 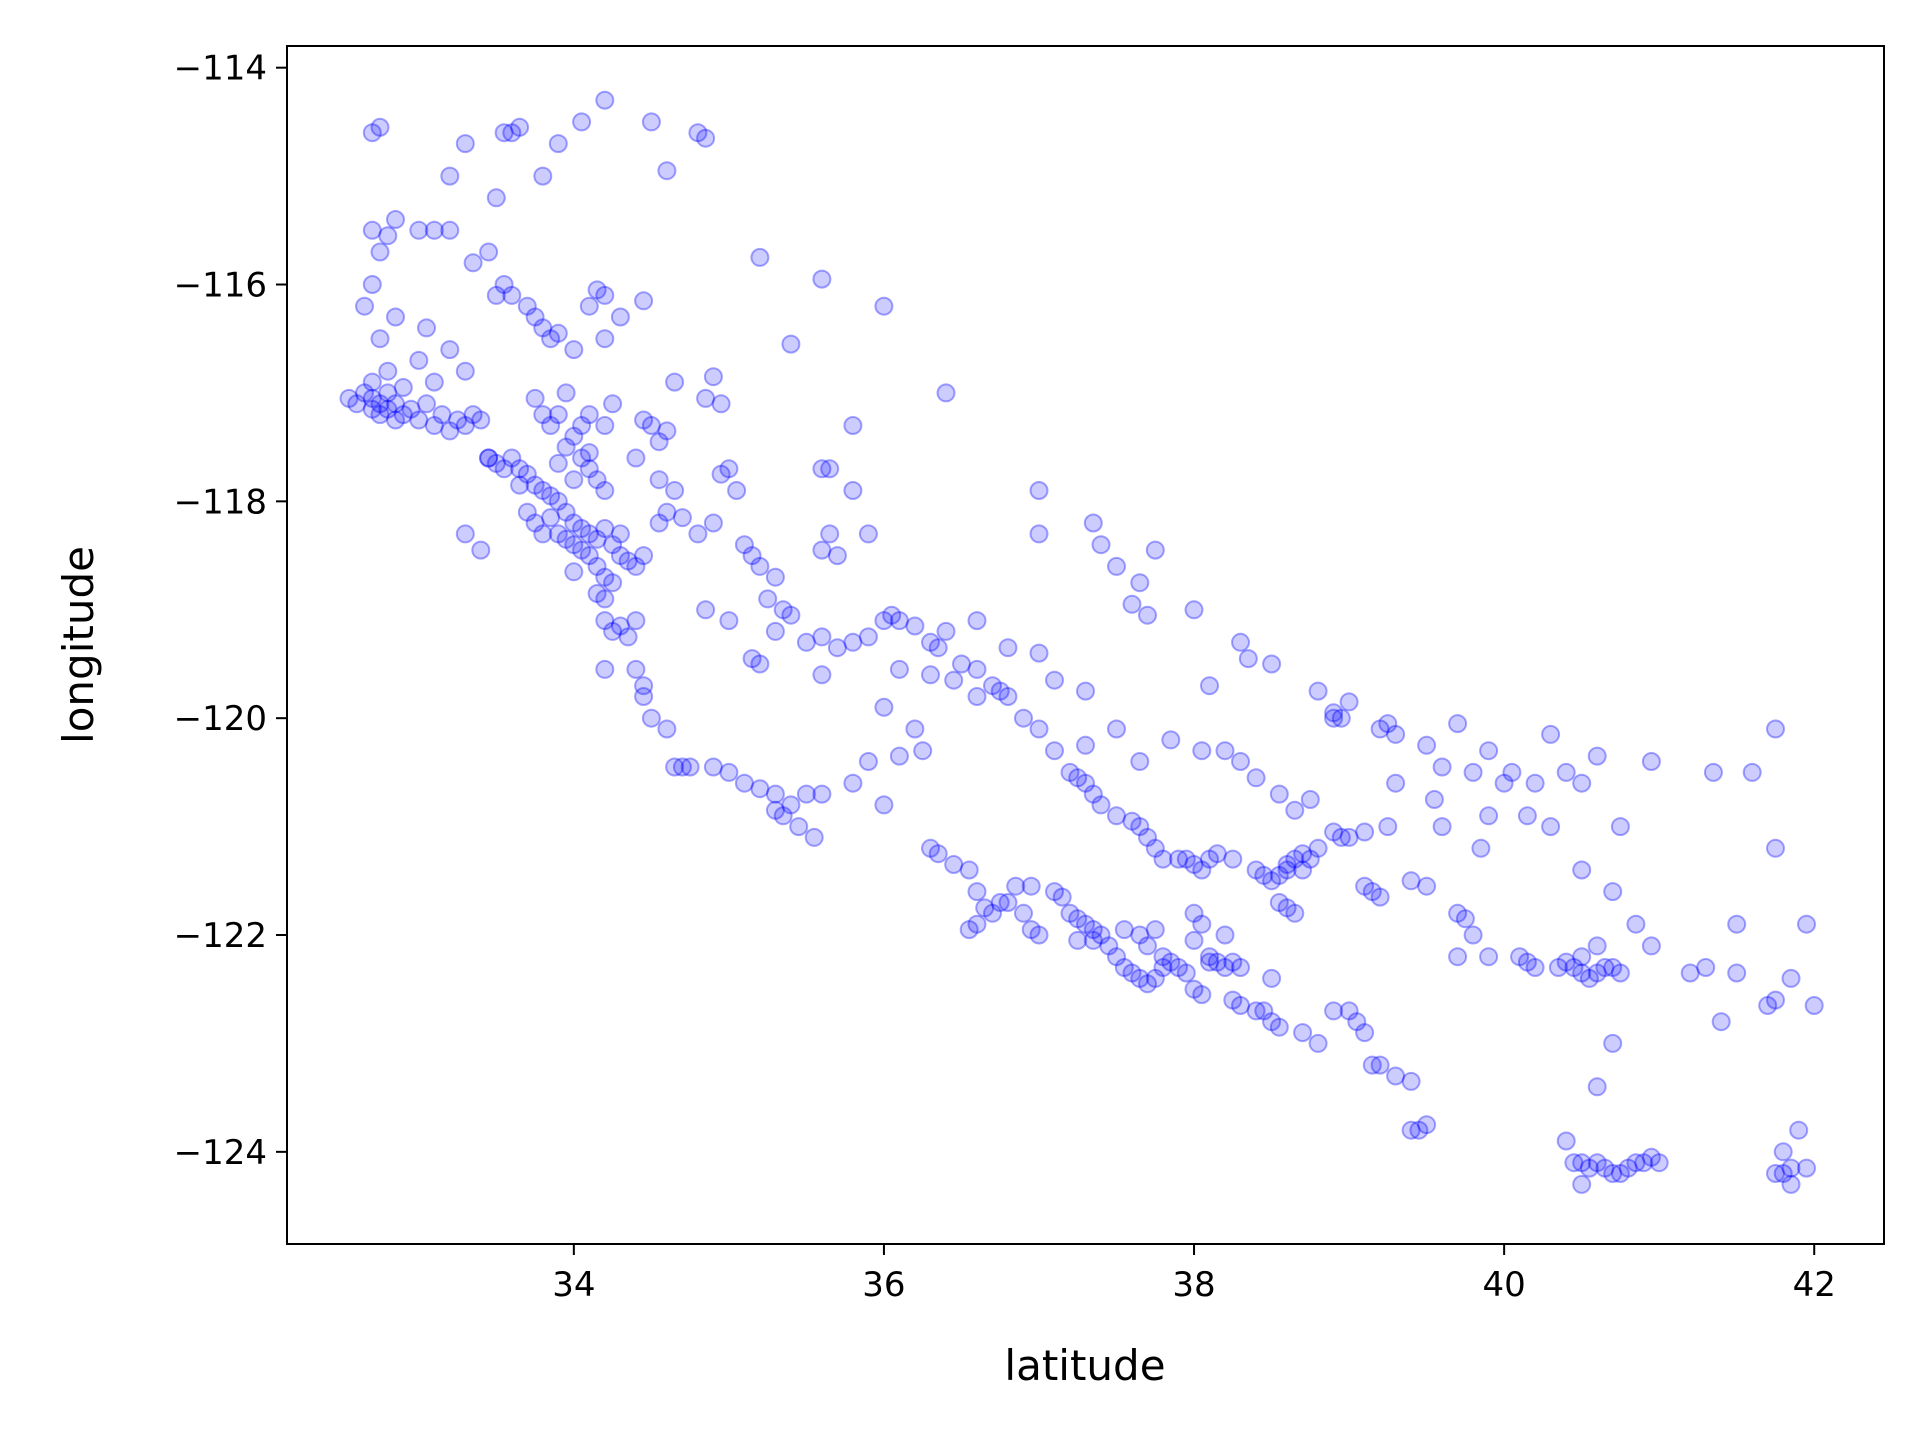 I want to click on x-tick-label: 42, so click(x=1814, y=1285).